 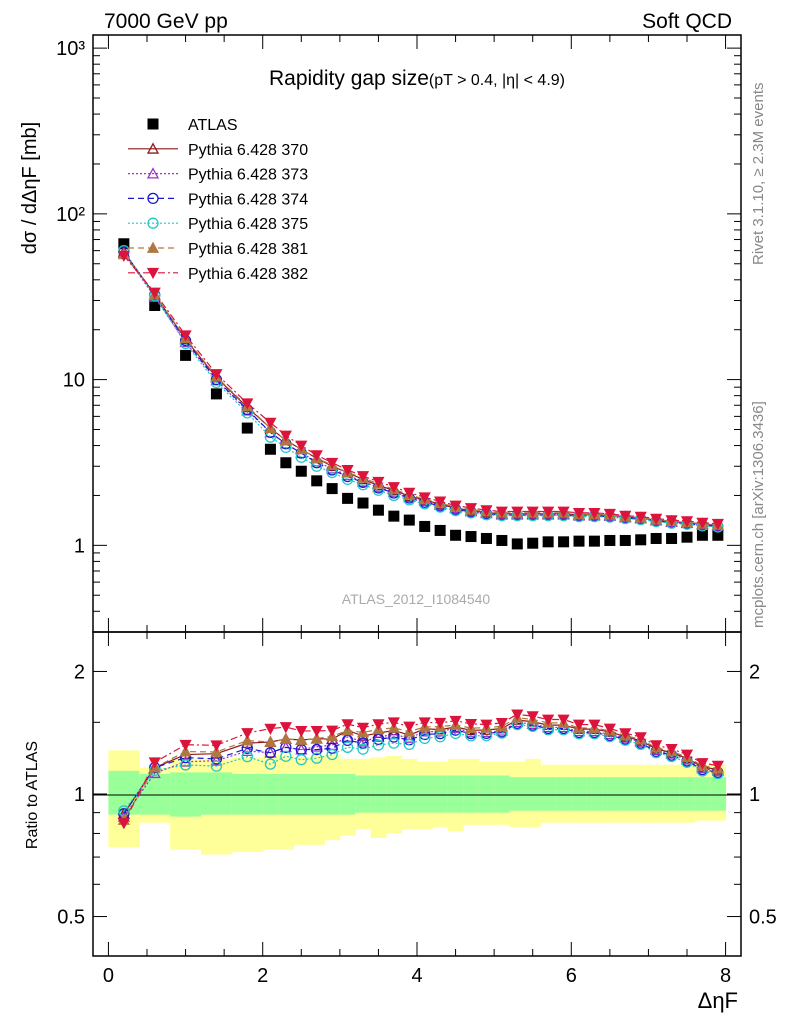 What do you see at coordinates (218, 175) in the screenshot?
I see `legend-item-2: Pythia 6.428 373` at bounding box center [218, 175].